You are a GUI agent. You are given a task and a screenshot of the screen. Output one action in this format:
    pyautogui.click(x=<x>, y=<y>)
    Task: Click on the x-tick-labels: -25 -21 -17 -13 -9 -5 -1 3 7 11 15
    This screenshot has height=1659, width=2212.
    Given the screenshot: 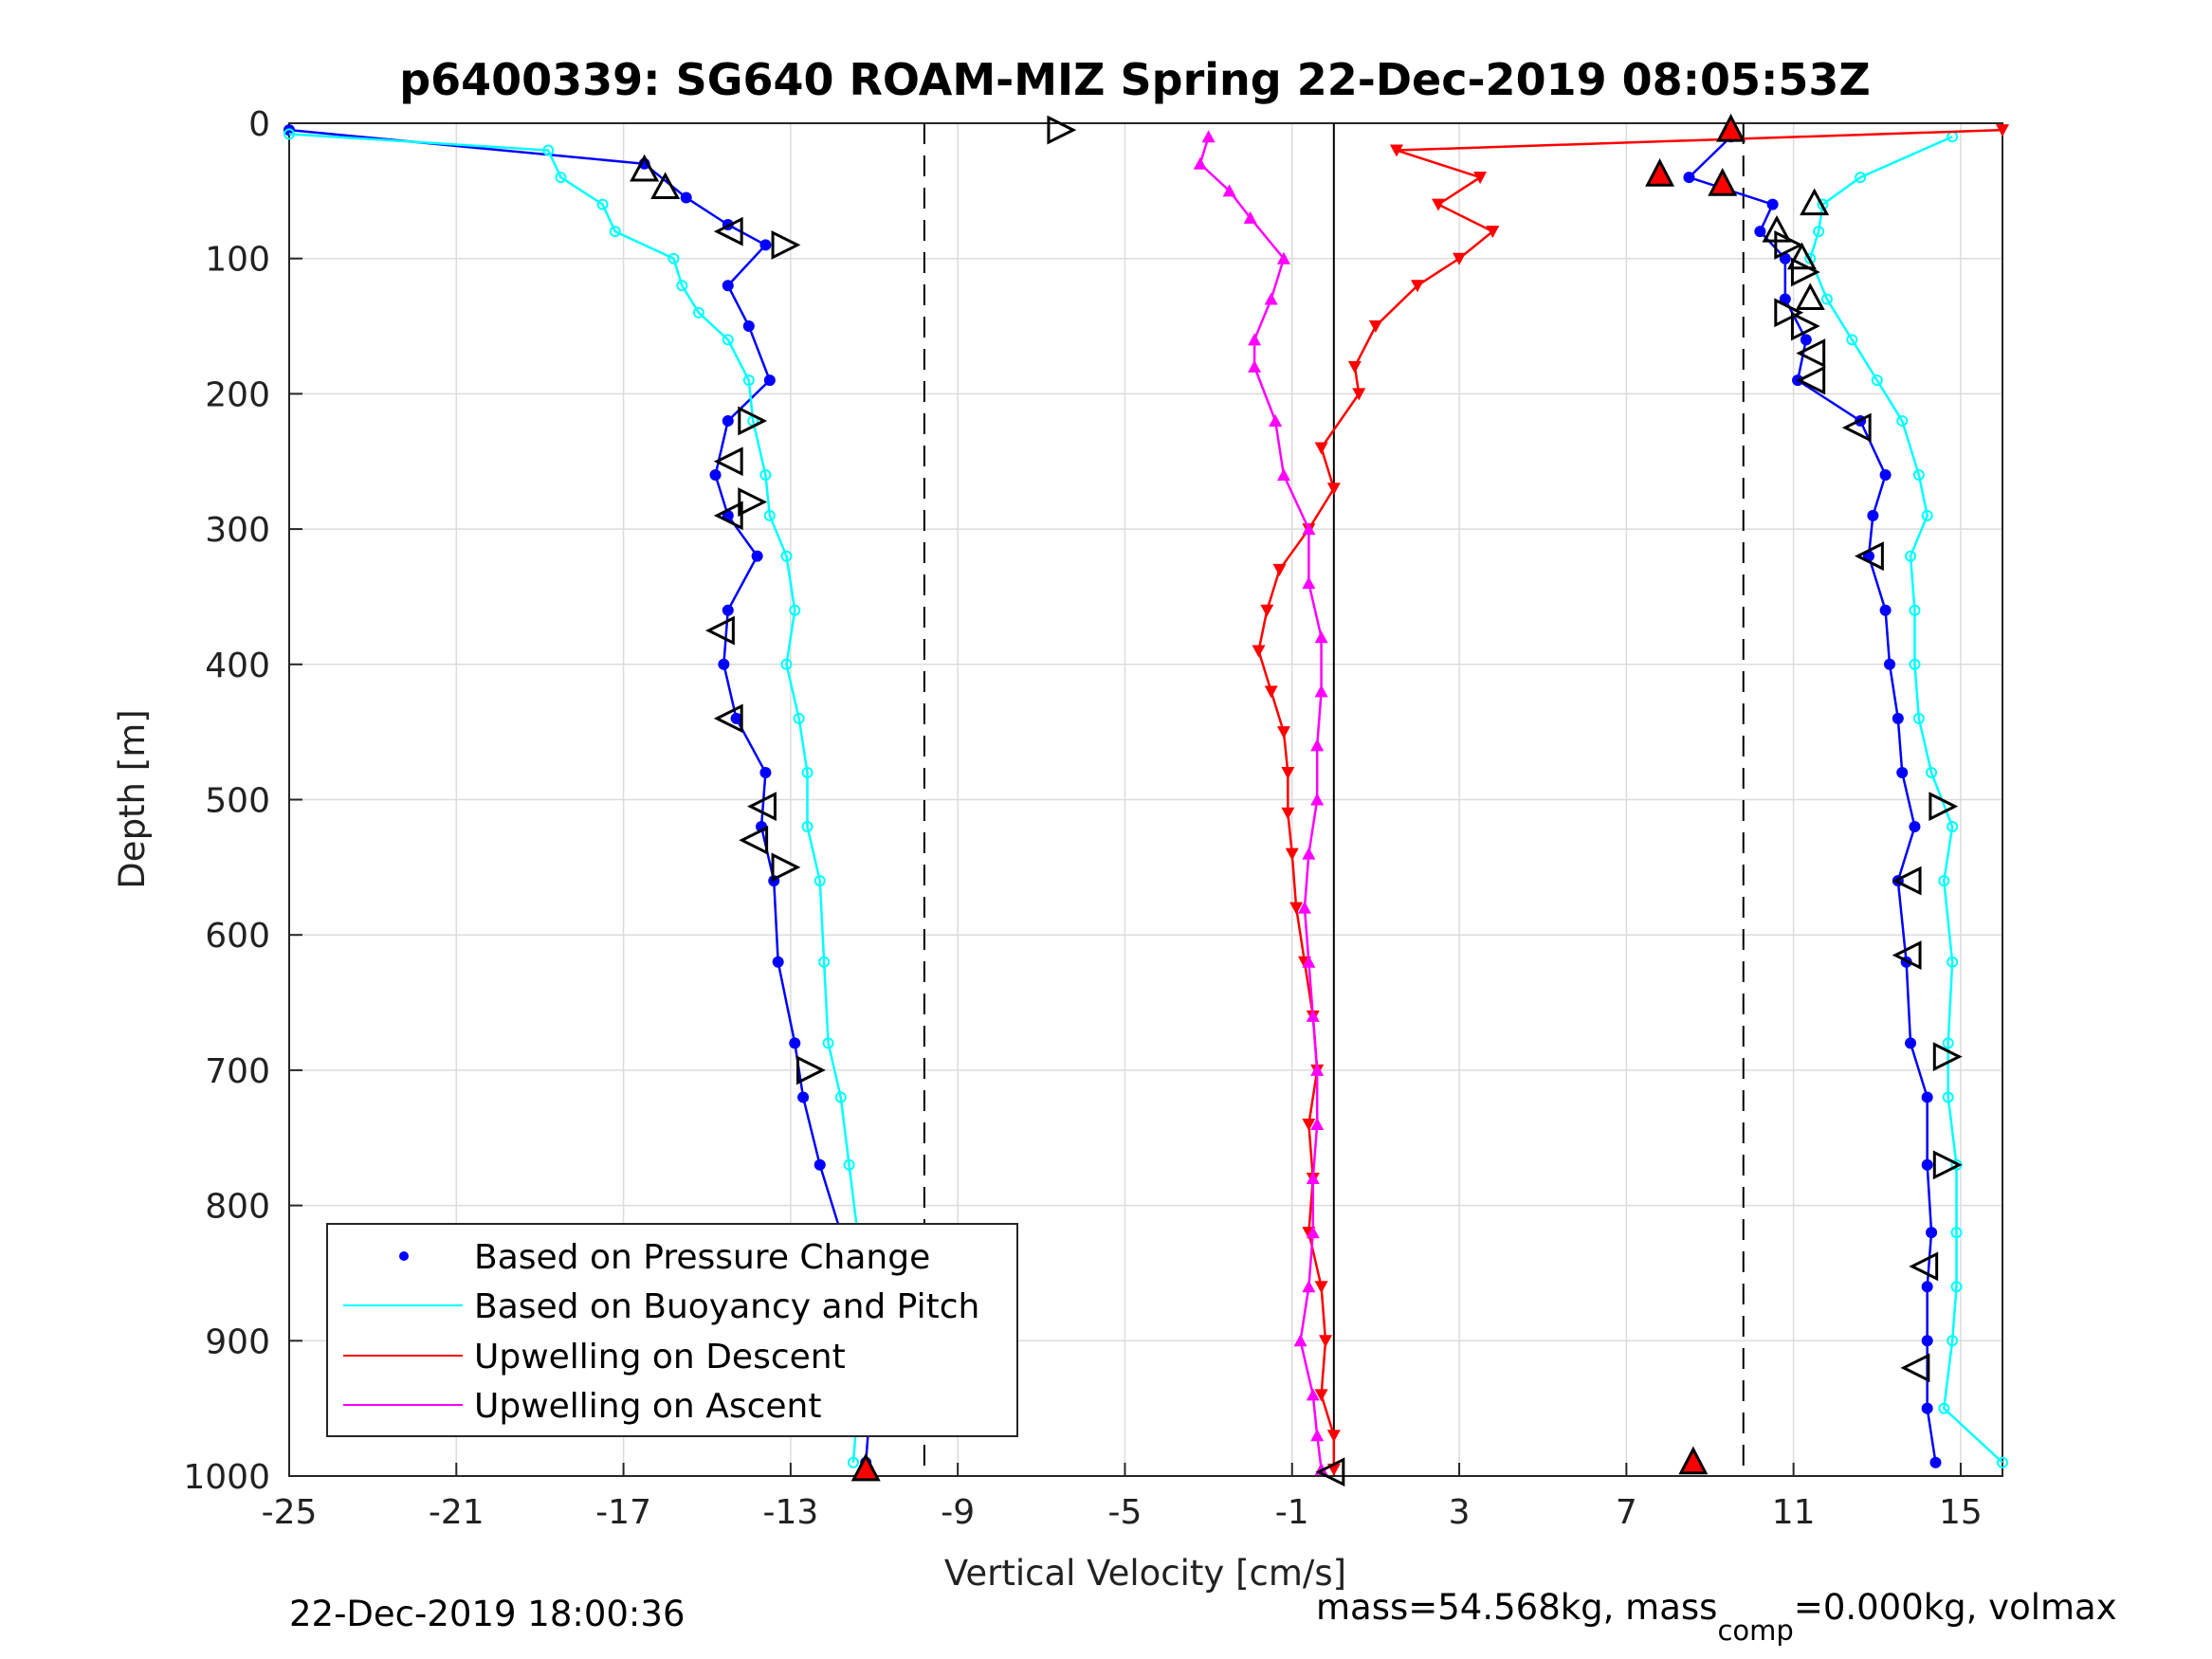 What is the action you would take?
    pyautogui.click(x=1122, y=1497)
    